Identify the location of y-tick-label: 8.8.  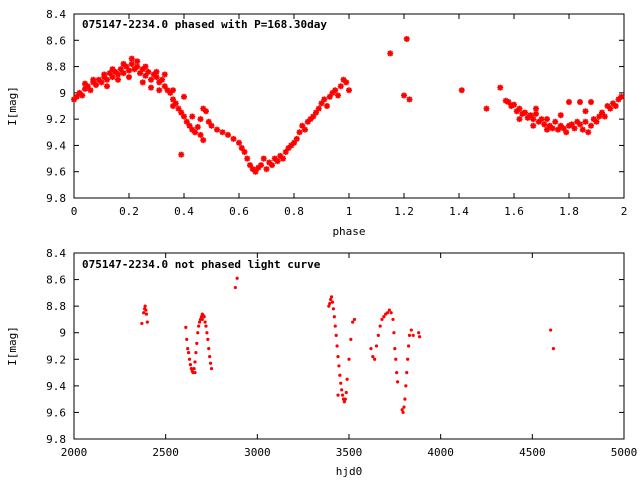
(56, 67).